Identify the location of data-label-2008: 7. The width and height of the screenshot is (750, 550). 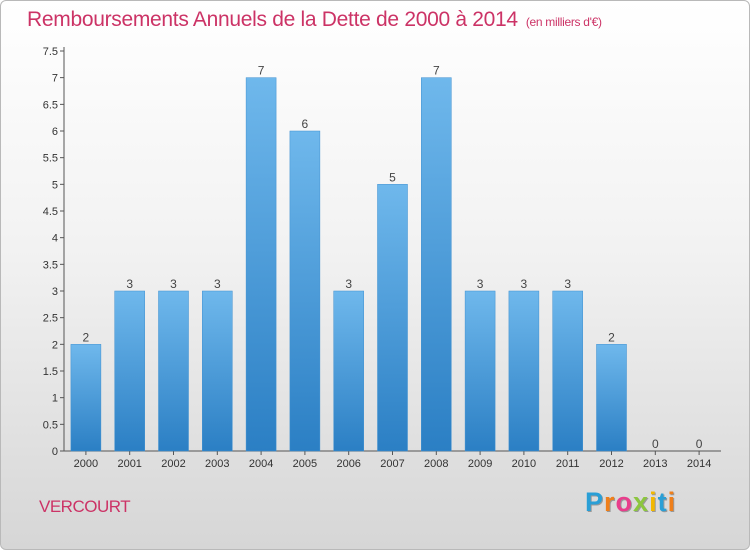
(436, 71).